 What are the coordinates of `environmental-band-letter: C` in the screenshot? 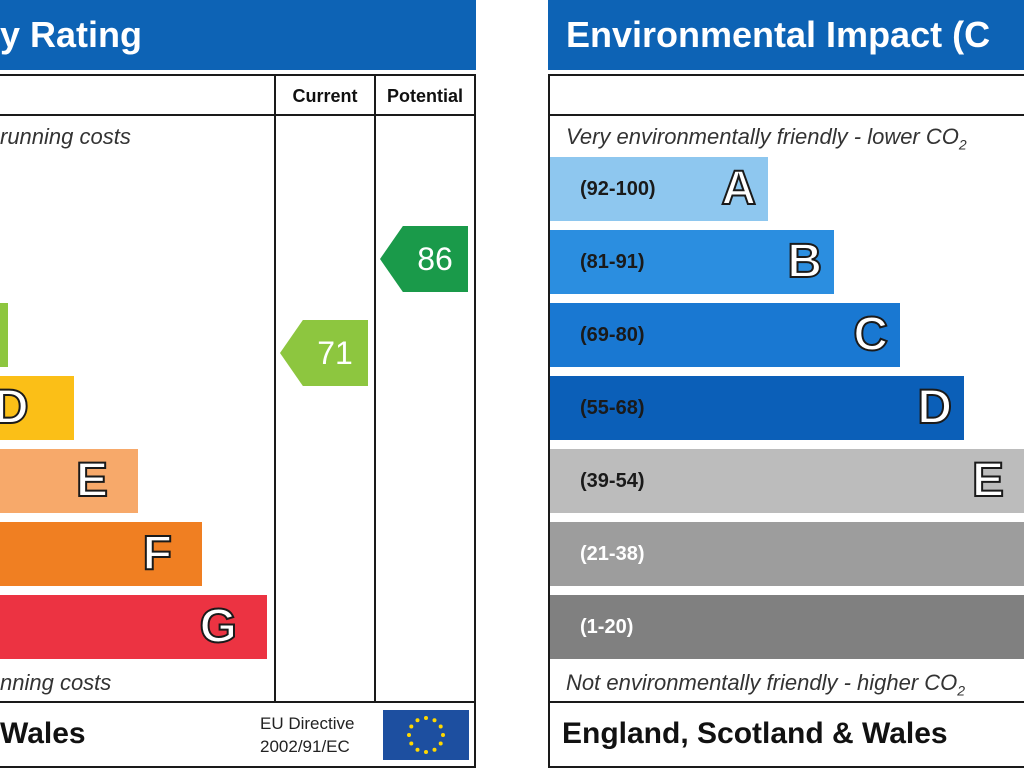 It's located at (870, 334).